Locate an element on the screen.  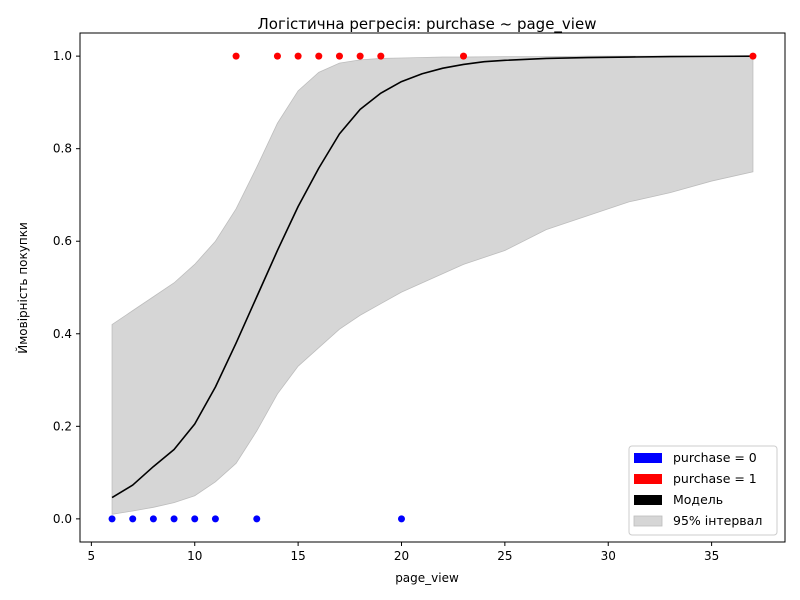
y-tick-label: 0.6 is located at coordinates (62, 241).